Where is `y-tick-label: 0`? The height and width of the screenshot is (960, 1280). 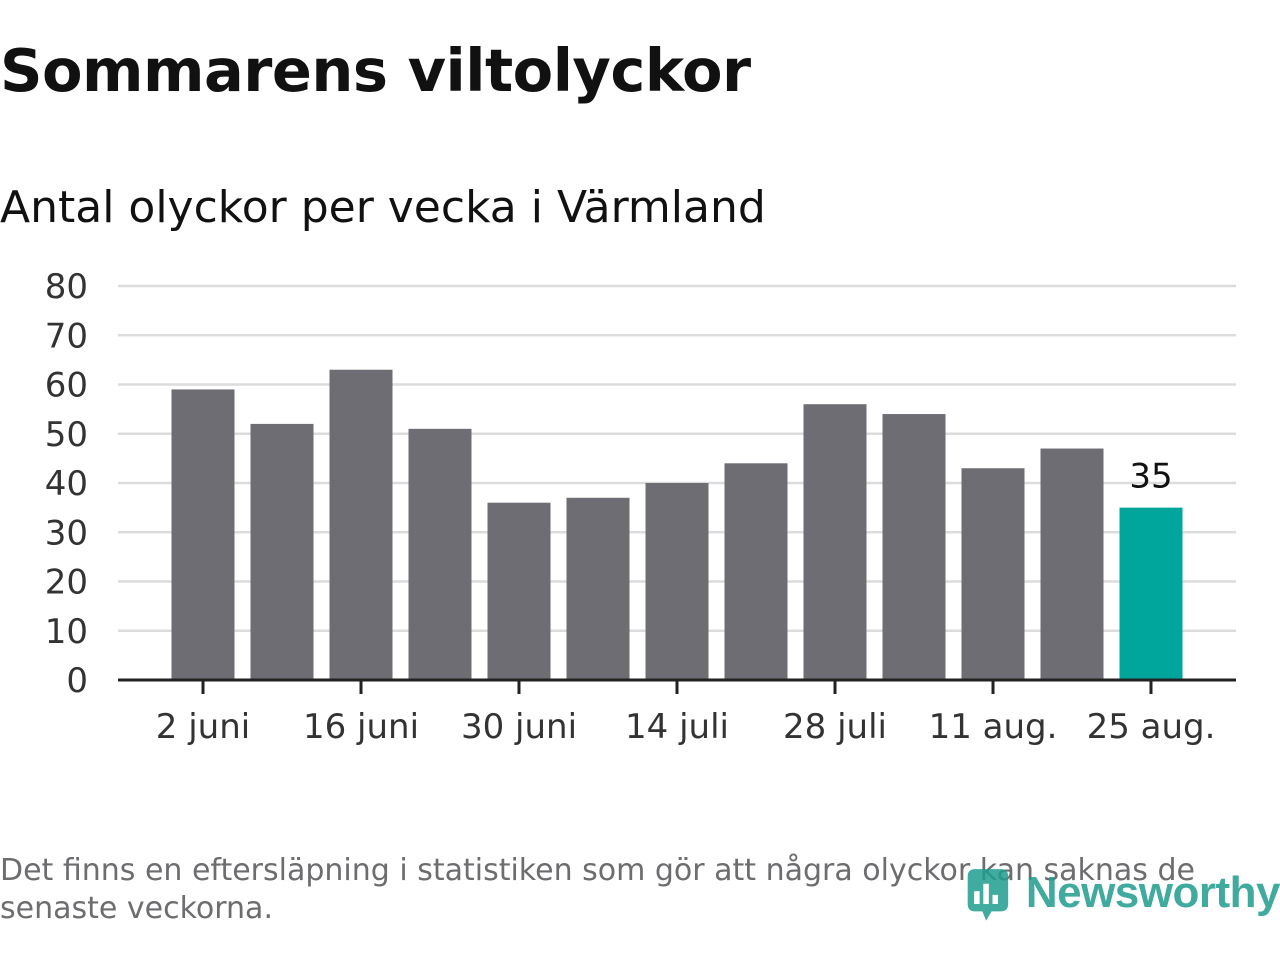 y-tick-label: 0 is located at coordinates (77, 681).